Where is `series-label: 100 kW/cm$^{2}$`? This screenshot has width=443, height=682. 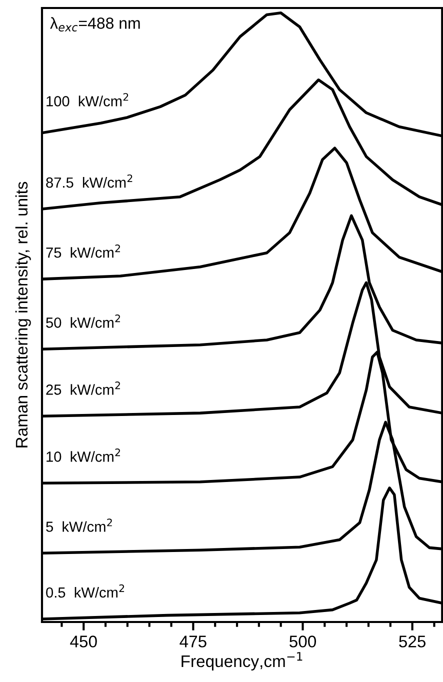 series-label: 100 kW/cm$^{2}$ is located at coordinates (87, 99).